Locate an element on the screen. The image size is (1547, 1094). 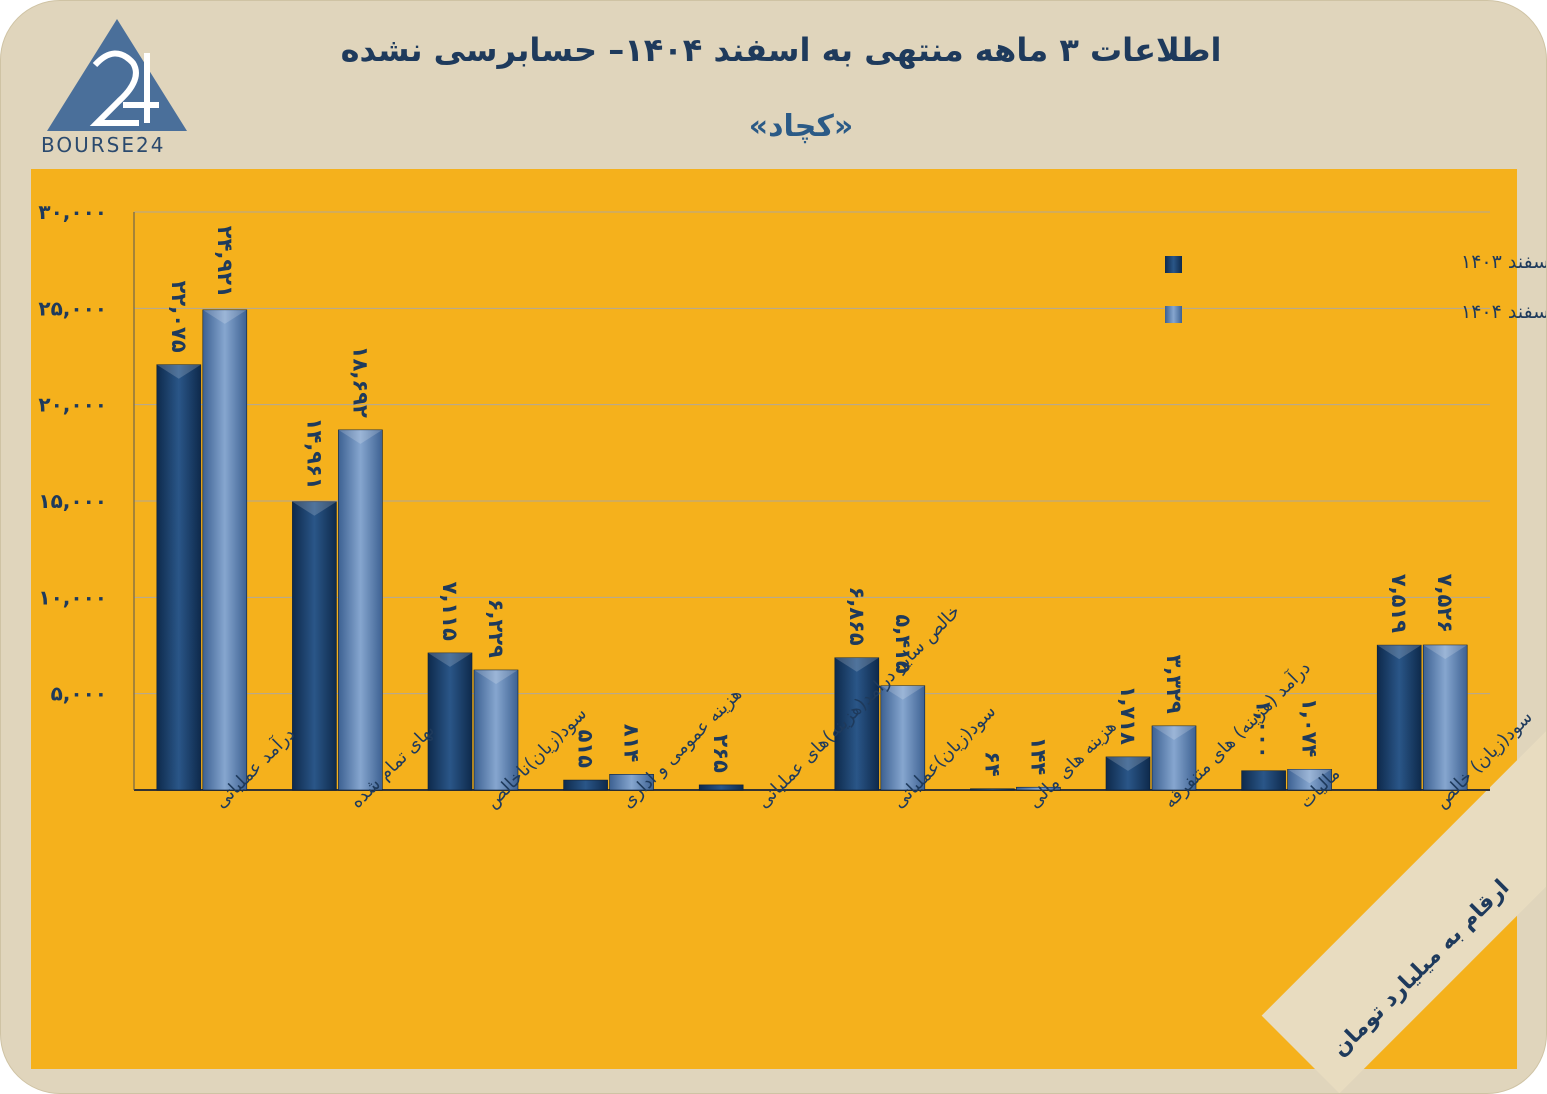
y-tick-label: ۲۰,۰۰۰ is located at coordinates (72, 405).